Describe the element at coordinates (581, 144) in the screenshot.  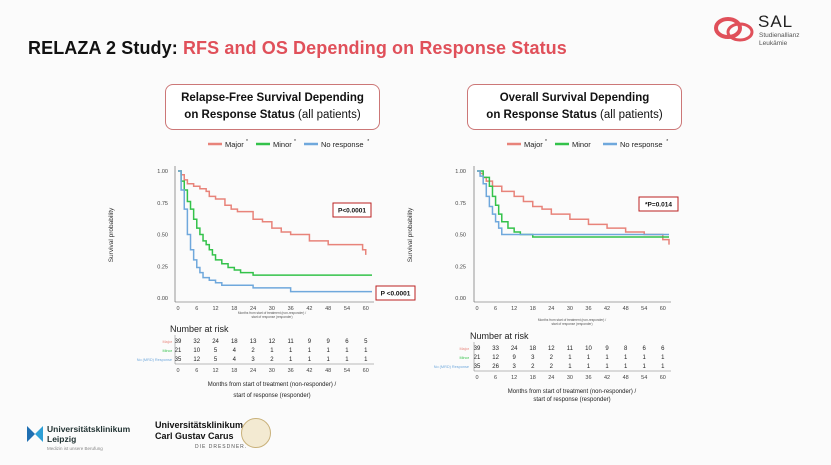
I see `legend-label: Minor` at that location.